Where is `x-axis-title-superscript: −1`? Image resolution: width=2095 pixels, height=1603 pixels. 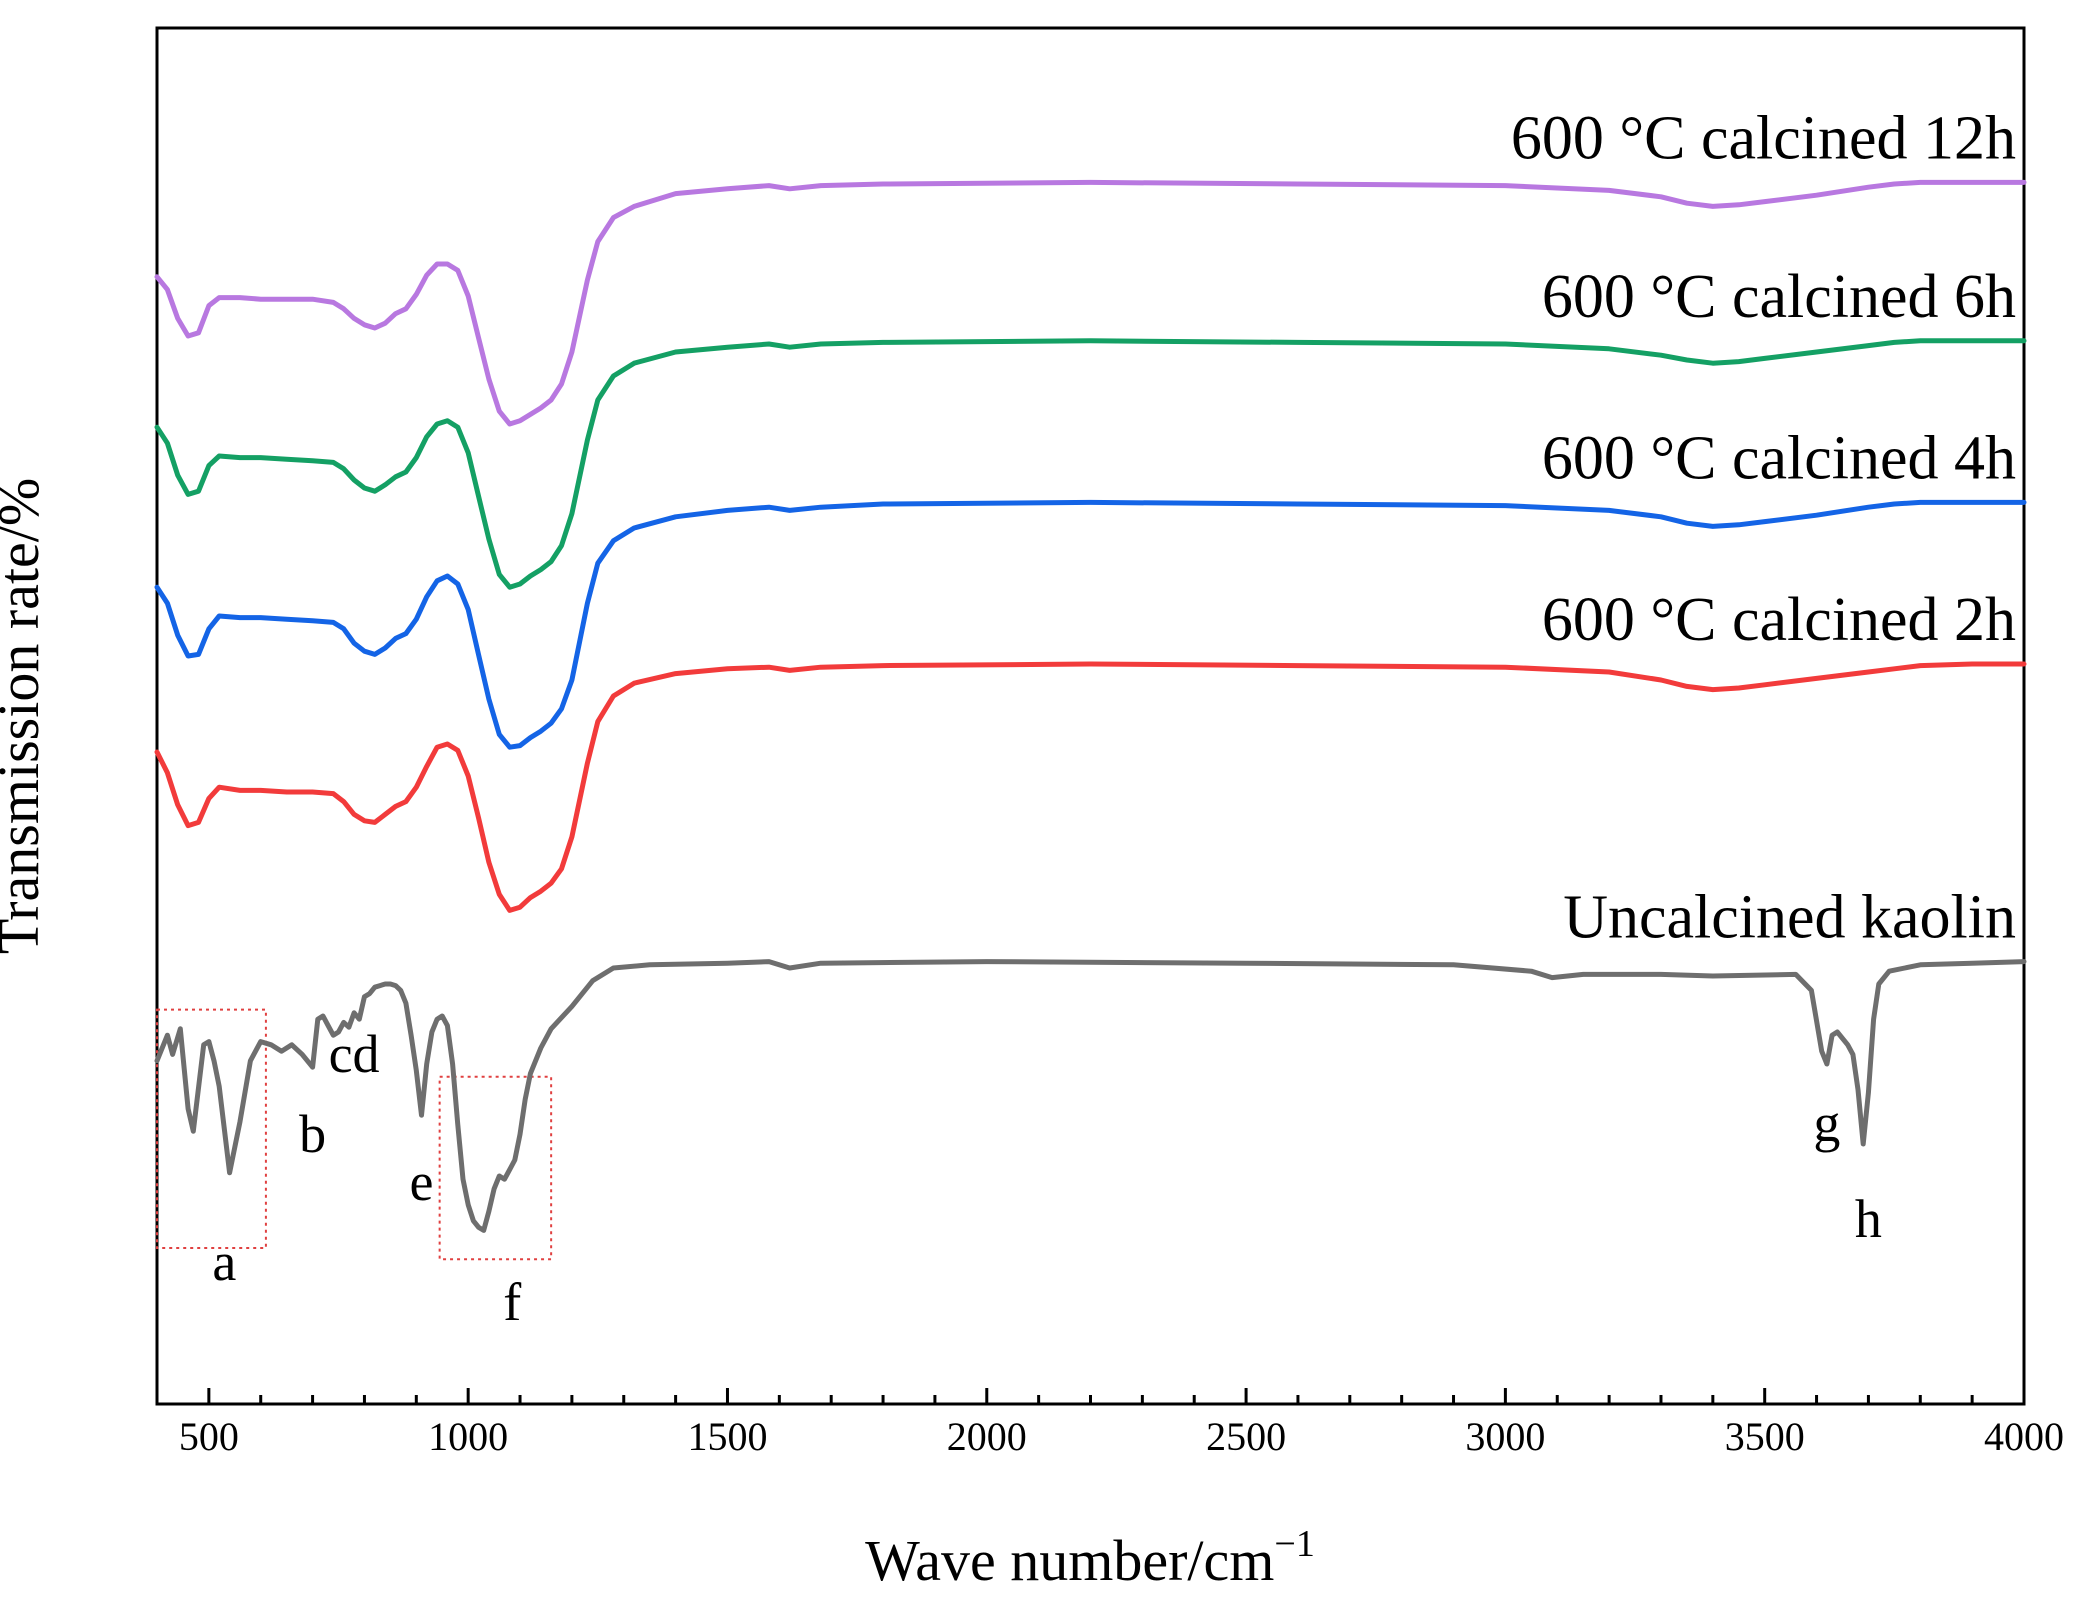 x-axis-title-superscript: −1 is located at coordinates (1294, 1544).